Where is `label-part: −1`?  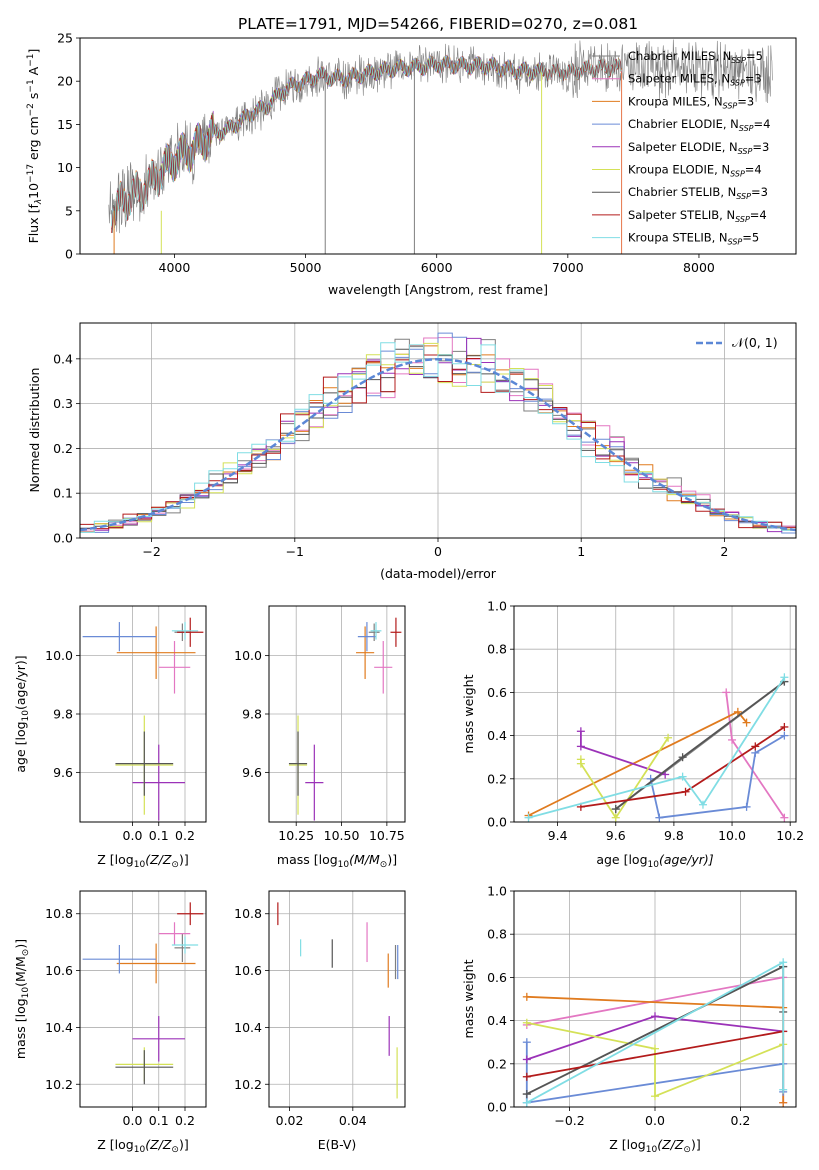 label-part: −1 is located at coordinates (31, 85).